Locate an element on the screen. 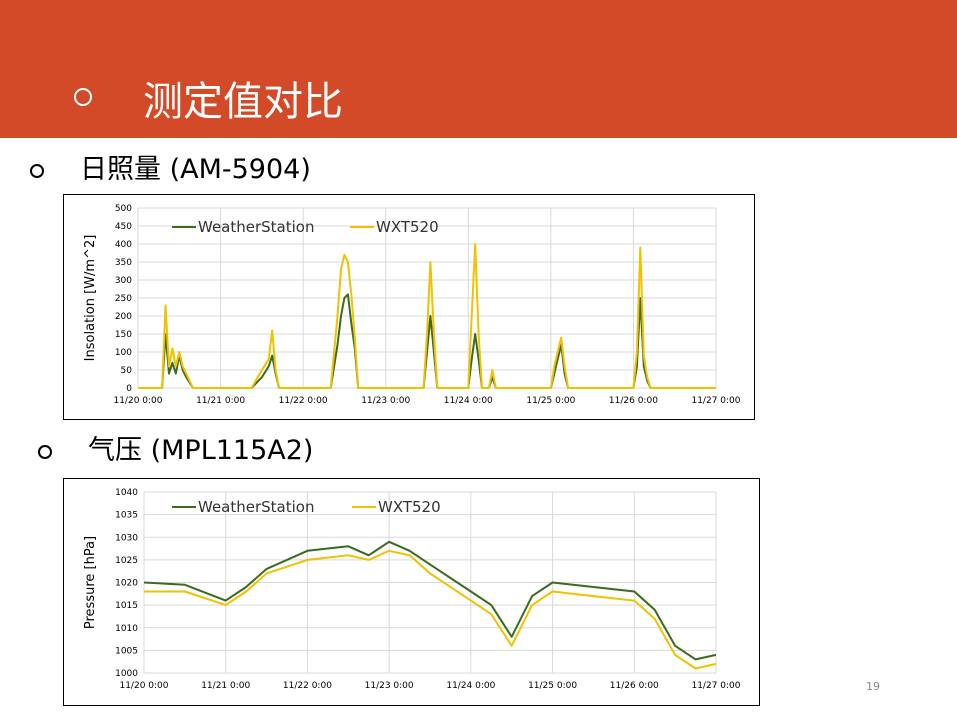 The height and width of the screenshot is (720, 957). y-tick-label: 1025 is located at coordinates (126, 561).